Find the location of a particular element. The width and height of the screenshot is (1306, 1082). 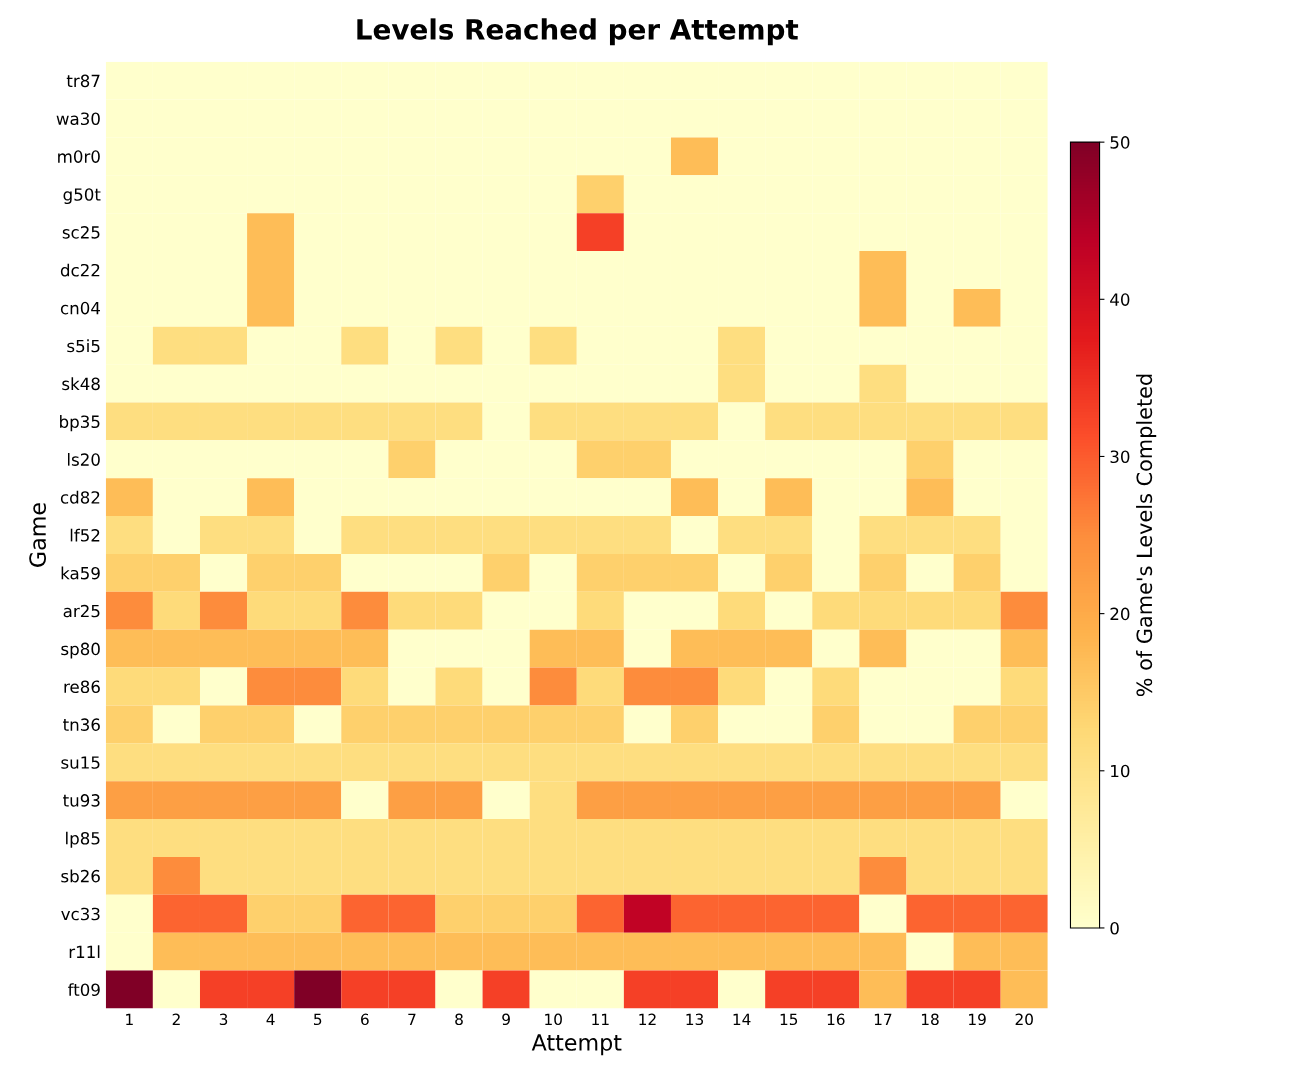

x-tick-label: 18 is located at coordinates (930, 1019).